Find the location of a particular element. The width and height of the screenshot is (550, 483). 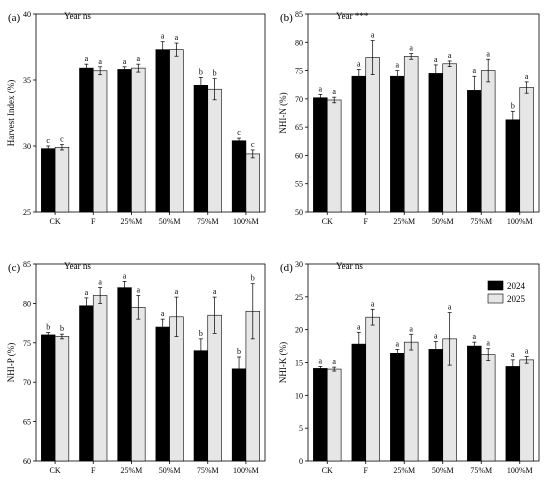

y-tick-label: 55 is located at coordinates (299, 184).